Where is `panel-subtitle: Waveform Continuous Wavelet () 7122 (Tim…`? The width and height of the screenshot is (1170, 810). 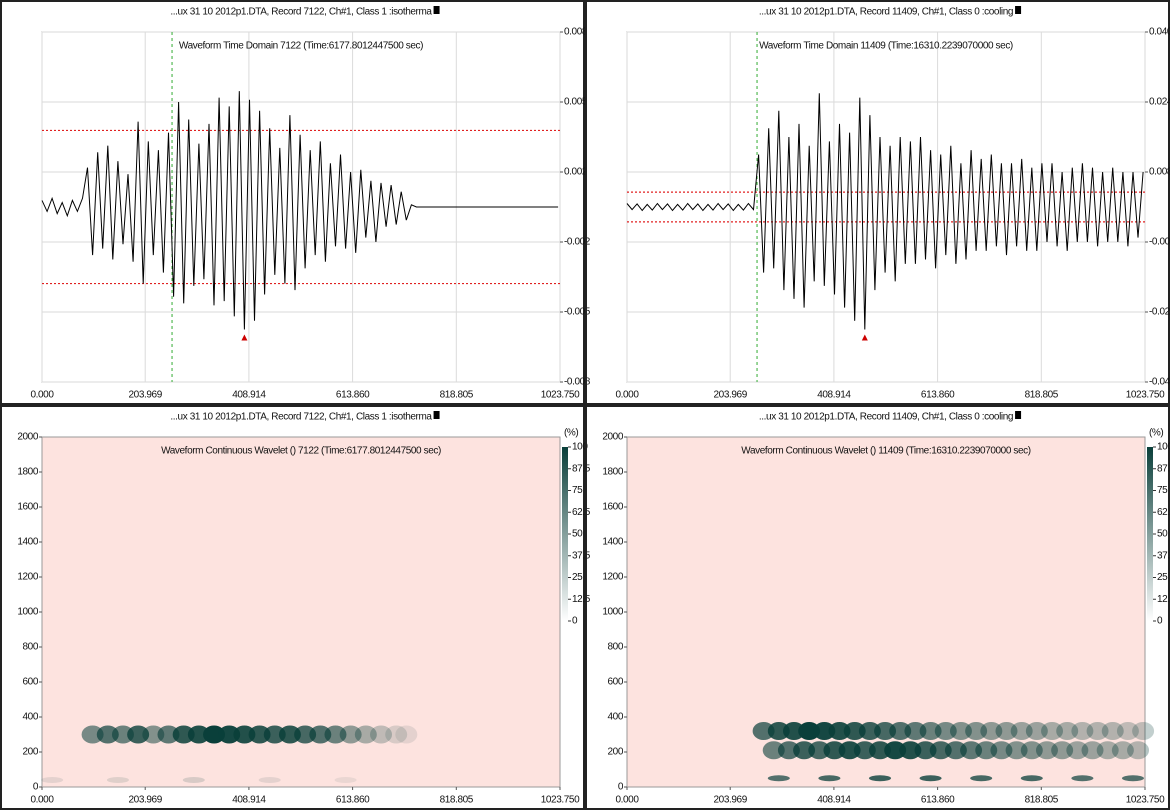
panel-subtitle: Waveform Continuous Wavelet () 7122 (Tim… is located at coordinates (301, 451).